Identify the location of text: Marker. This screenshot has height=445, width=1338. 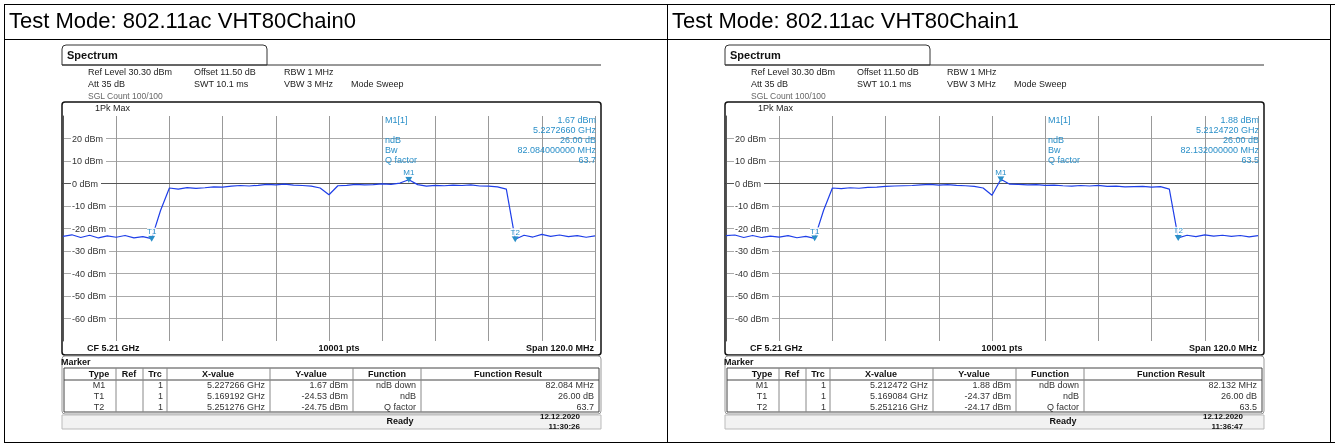
(739, 362).